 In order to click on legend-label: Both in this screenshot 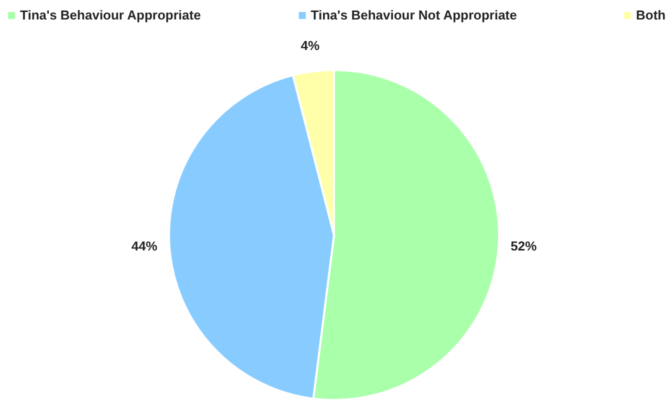, I will do `click(651, 14)`.